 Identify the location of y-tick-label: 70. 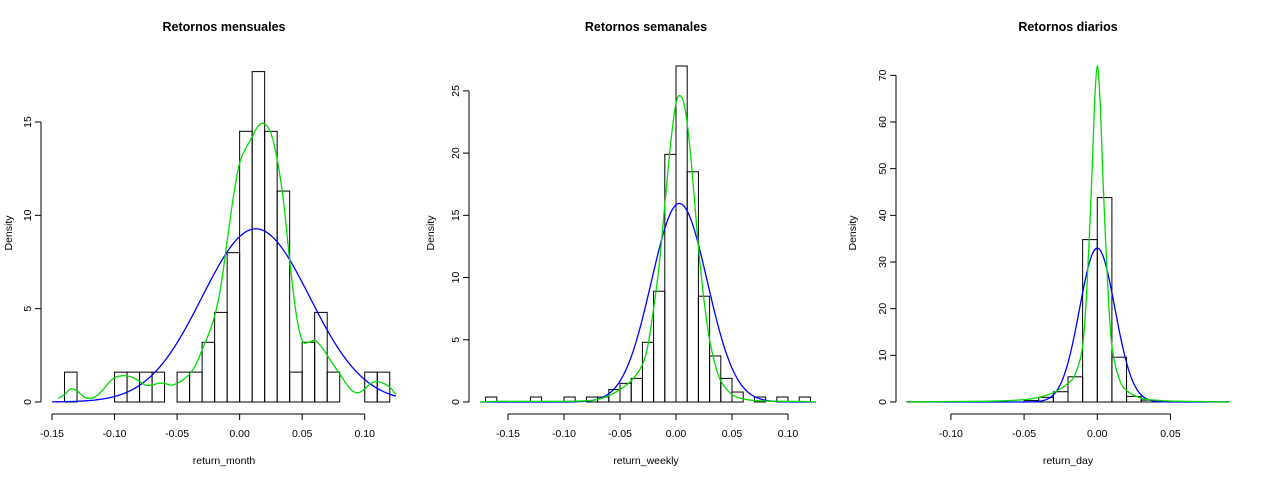
(883, 75).